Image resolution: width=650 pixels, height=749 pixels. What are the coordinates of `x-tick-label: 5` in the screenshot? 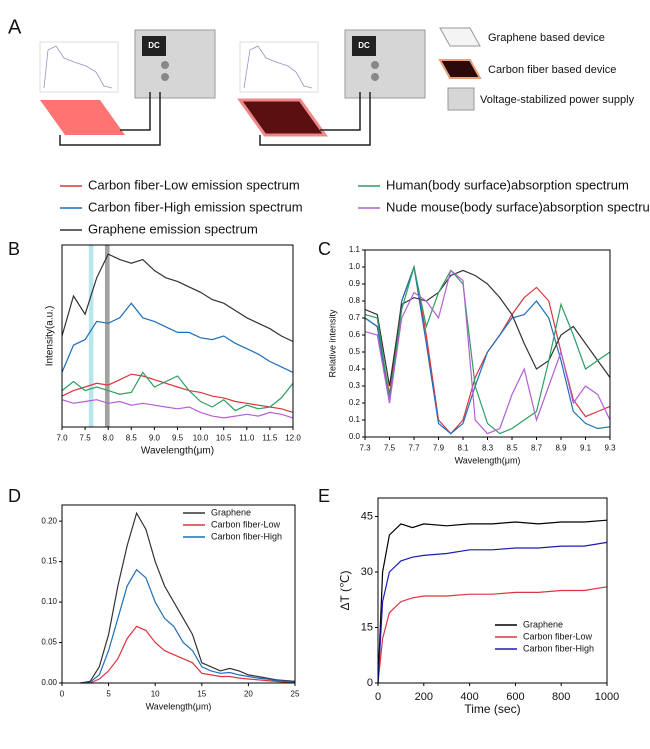 It's located at (108, 693).